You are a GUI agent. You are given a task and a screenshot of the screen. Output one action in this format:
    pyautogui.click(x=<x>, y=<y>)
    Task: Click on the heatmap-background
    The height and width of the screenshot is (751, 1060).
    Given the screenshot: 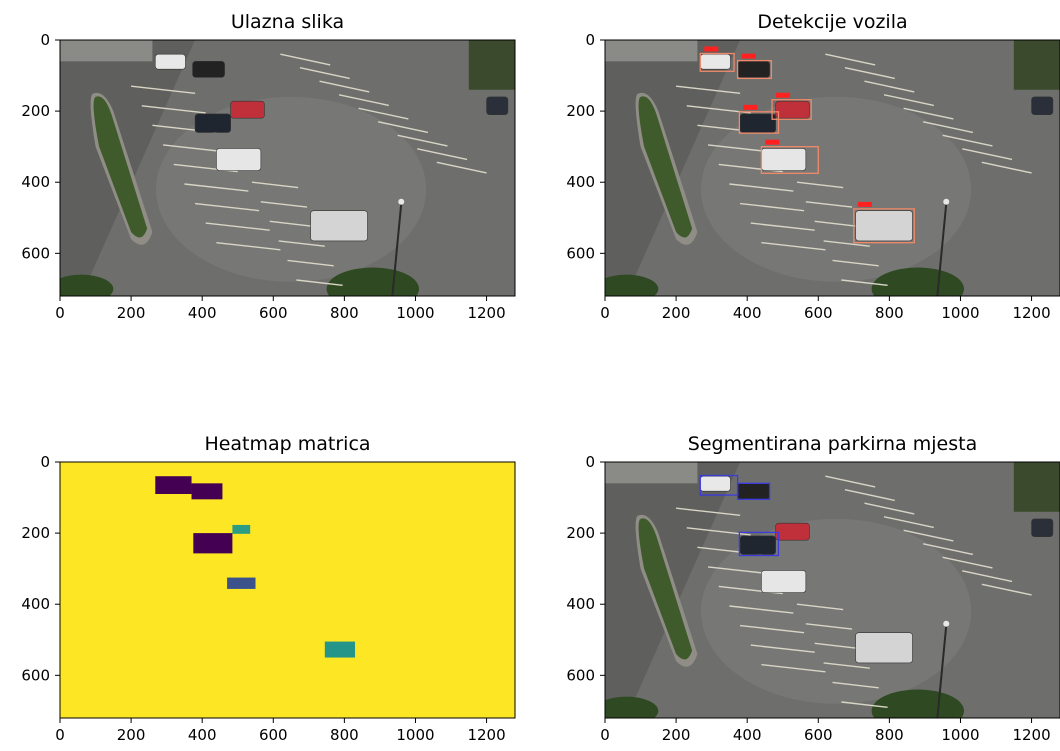 What is the action you would take?
    pyautogui.click(x=287, y=590)
    